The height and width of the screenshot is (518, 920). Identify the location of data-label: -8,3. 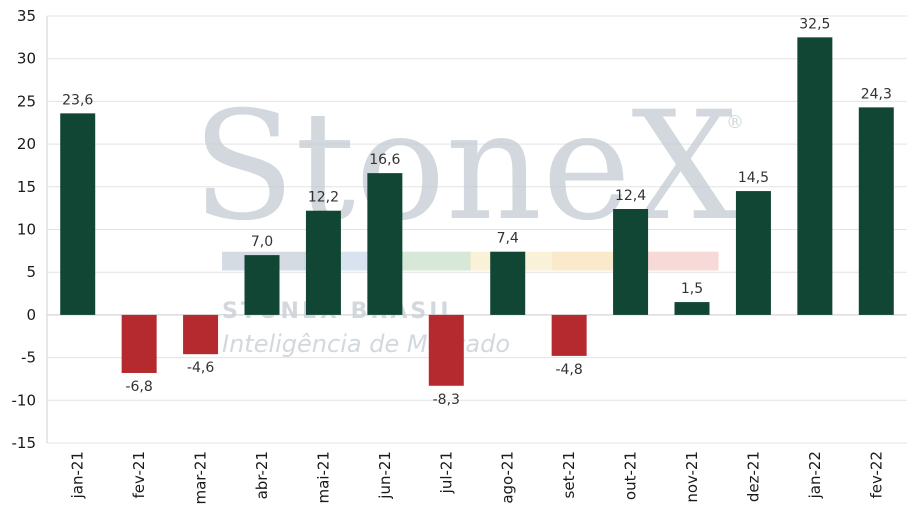
(446, 400).